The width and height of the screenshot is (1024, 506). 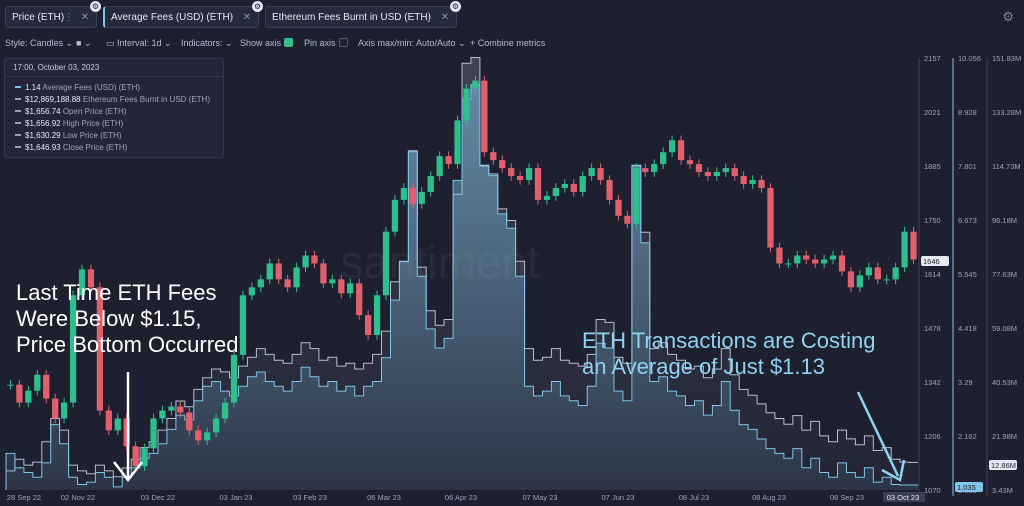 I want to click on x-axis-tick: 07 May 23, so click(x=539, y=497).